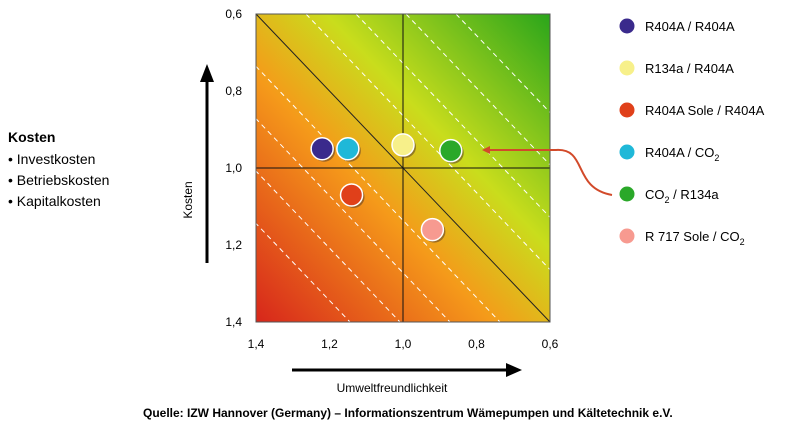 Image resolution: width=800 pixels, height=425 pixels. Describe the element at coordinates (682, 196) in the screenshot. I see `legend-label: CO2 / R134a` at that location.